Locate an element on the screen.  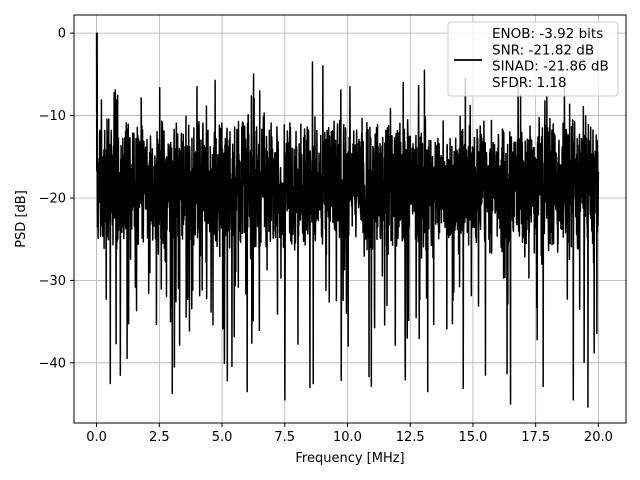
legend-box is located at coordinates (533, 59).